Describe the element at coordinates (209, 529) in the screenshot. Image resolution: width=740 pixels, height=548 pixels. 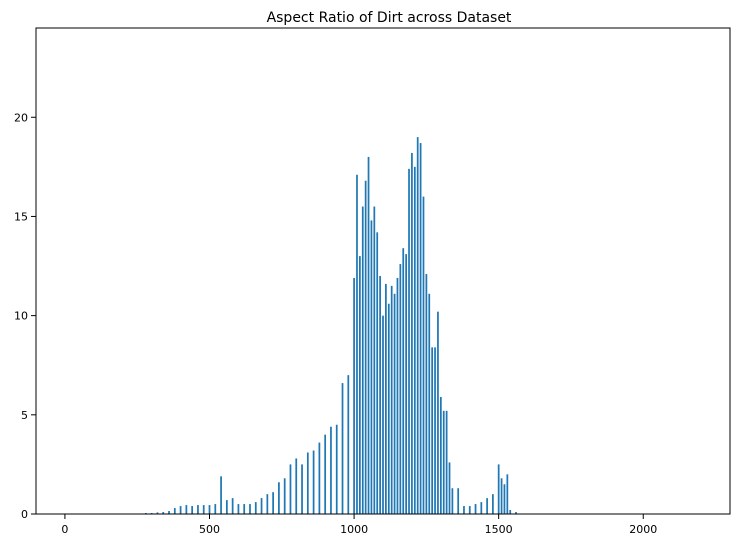
I see `x-tick-label: 500` at that location.